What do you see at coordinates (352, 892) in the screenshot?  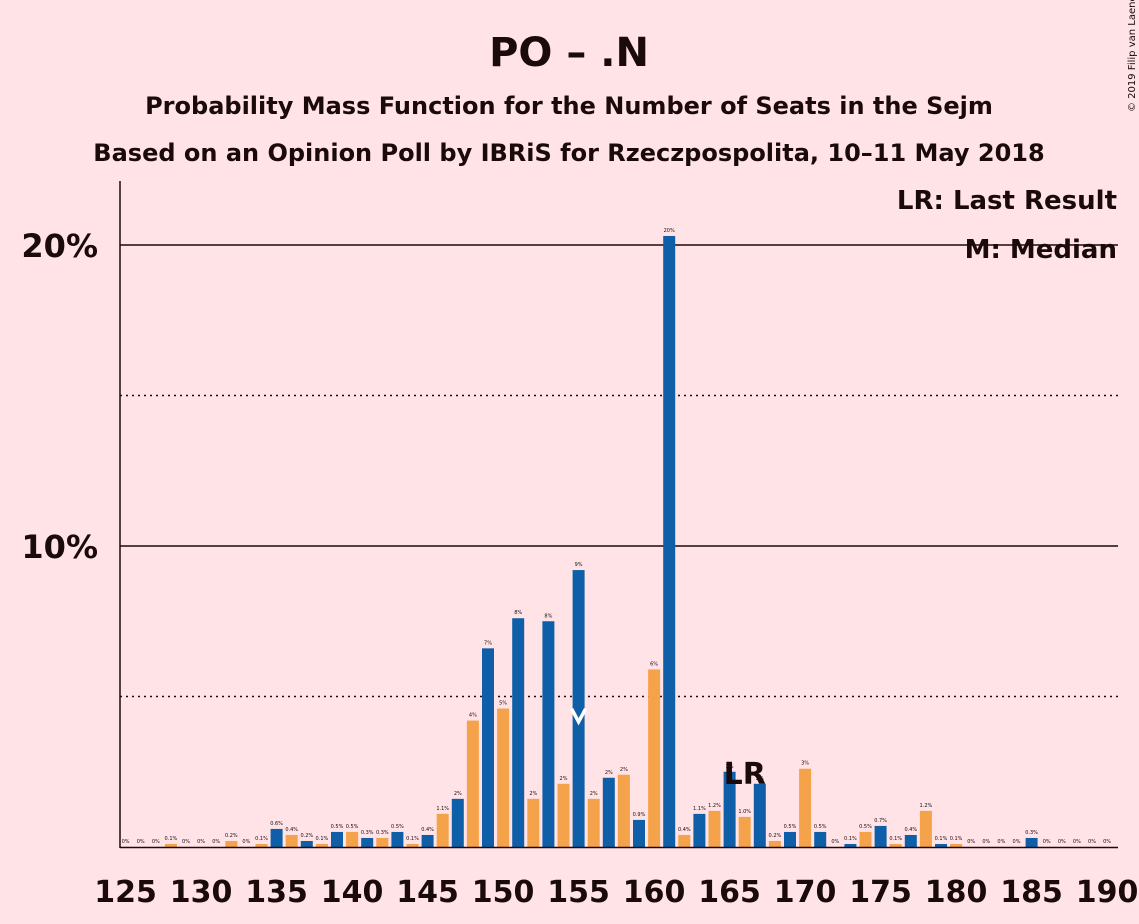 I see `x-tick-label: 140` at bounding box center [352, 892].